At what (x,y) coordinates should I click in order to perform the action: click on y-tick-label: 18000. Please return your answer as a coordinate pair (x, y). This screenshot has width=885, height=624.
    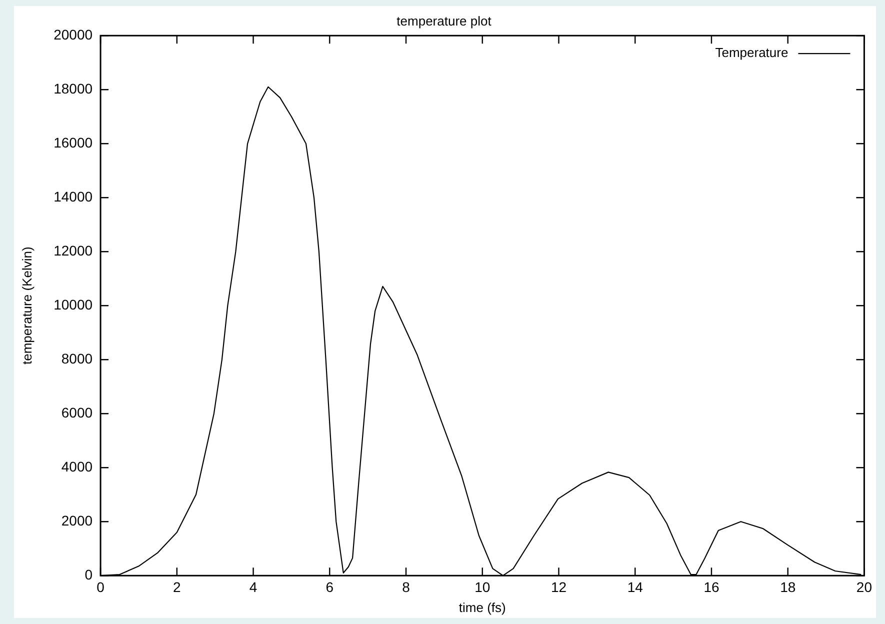
    Looking at the image, I should click on (73, 88).